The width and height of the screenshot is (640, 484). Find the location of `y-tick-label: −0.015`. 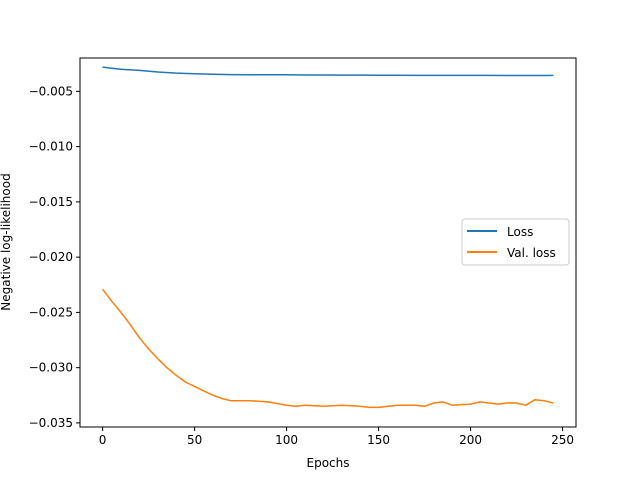

y-tick-label: −0.015 is located at coordinates (51, 202).